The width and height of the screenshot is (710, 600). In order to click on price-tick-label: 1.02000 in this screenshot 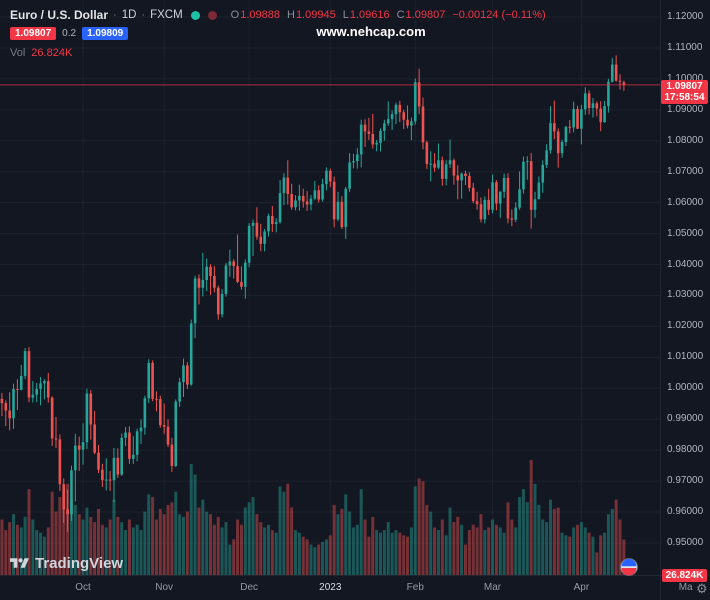, I will do `click(685, 326)`.